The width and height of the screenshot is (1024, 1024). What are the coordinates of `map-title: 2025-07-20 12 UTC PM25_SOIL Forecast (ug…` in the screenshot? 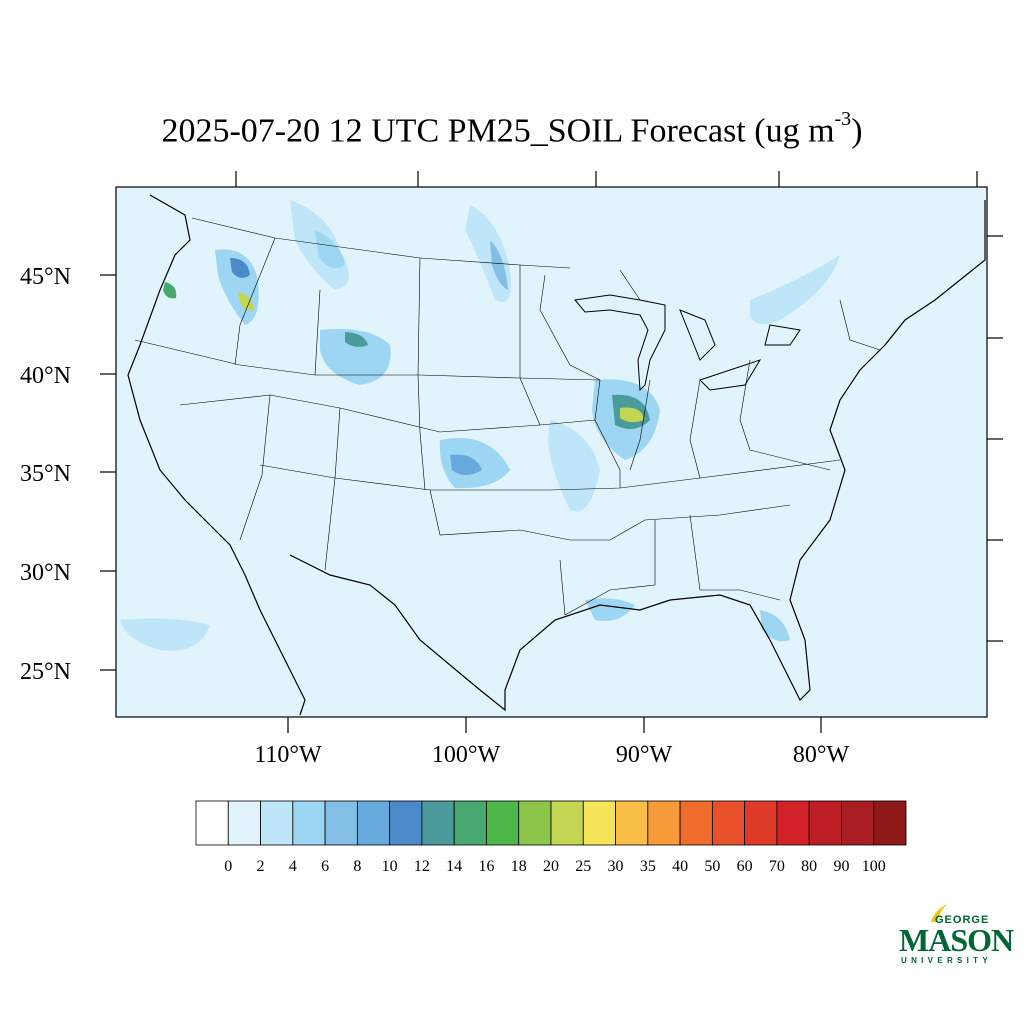 It's located at (512, 129).